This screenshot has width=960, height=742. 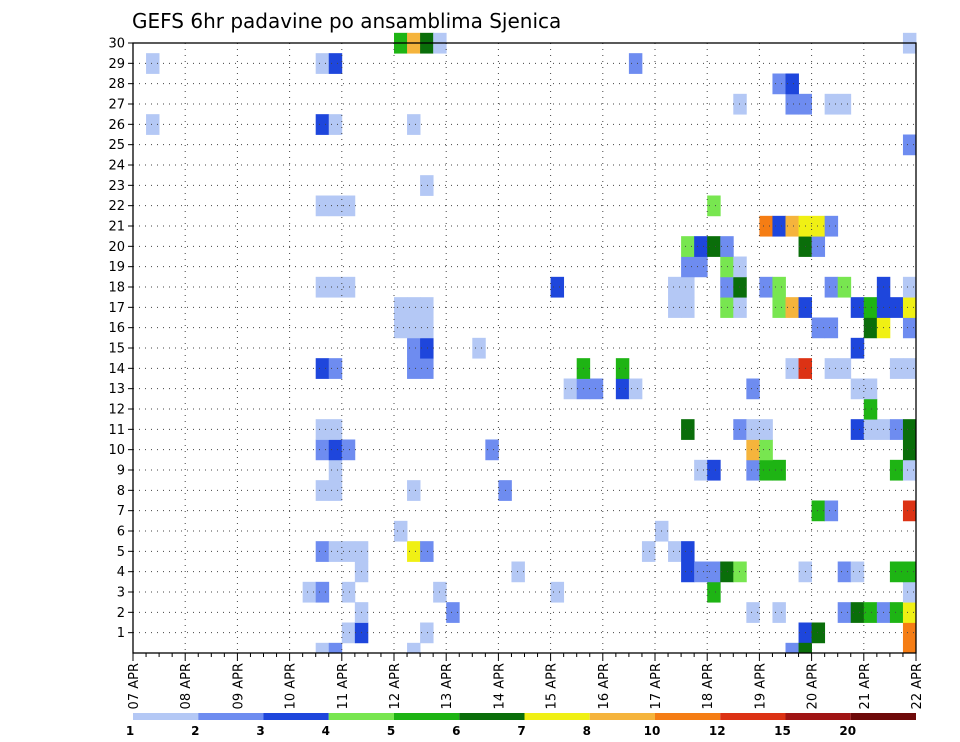 What do you see at coordinates (121, 593) in the screenshot?
I see `y-tick-label: 3` at bounding box center [121, 593].